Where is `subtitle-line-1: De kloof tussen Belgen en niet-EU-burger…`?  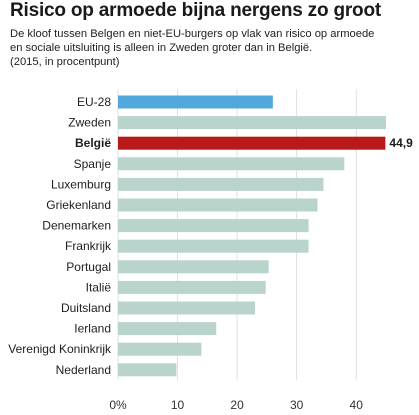
subtitle-line-1: De kloof tussen Belgen en niet-EU-burger… is located at coordinates (192, 34).